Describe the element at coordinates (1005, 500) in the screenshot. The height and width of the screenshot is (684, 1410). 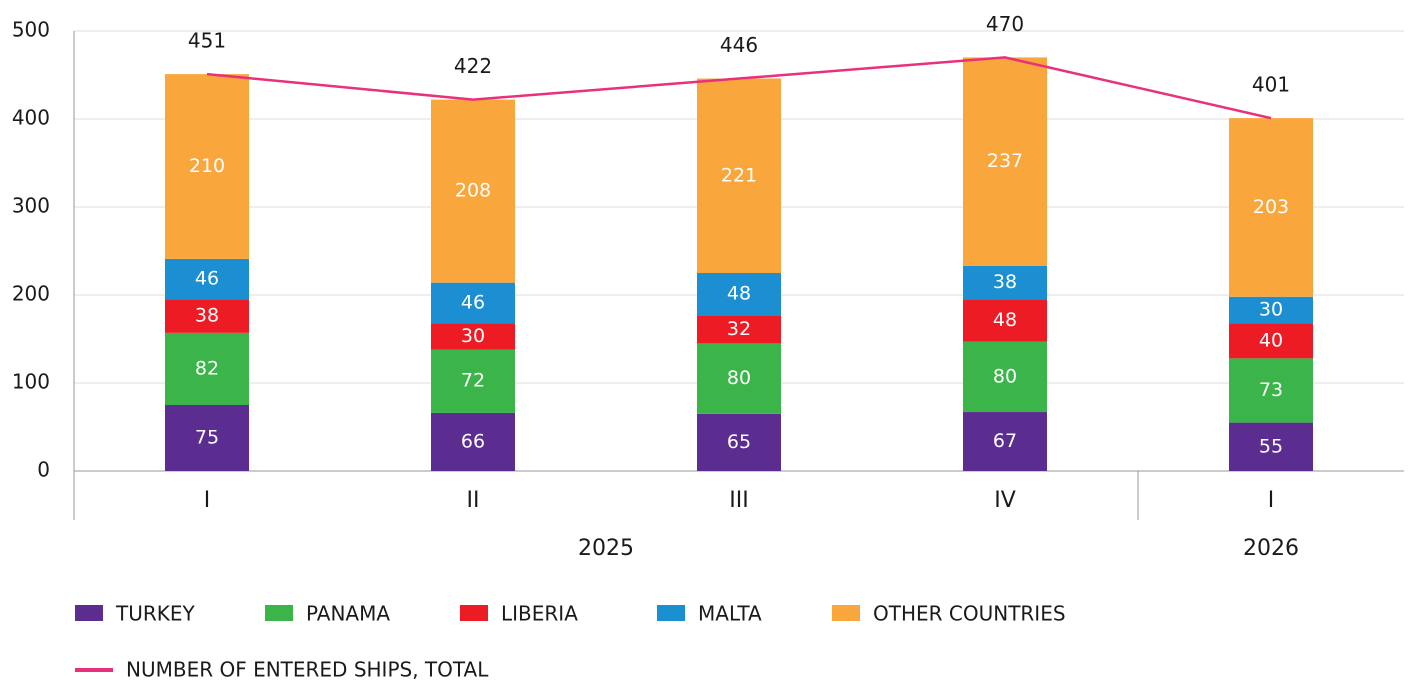
I see `x-tick-label: IV` at that location.